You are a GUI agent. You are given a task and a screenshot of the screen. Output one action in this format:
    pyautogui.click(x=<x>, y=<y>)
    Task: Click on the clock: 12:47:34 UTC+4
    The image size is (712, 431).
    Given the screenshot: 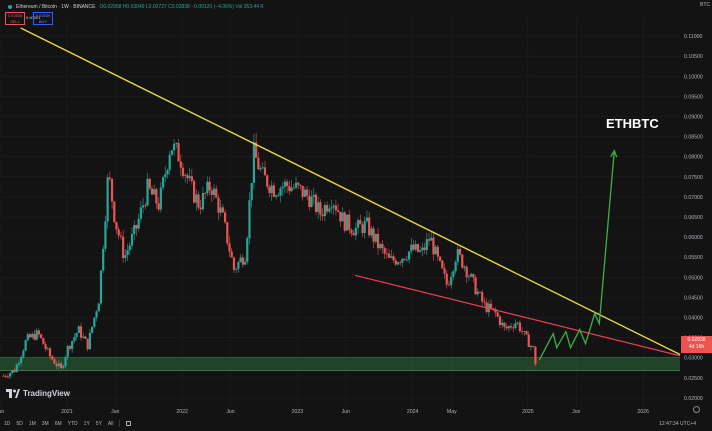 What is the action you would take?
    pyautogui.click(x=677, y=423)
    